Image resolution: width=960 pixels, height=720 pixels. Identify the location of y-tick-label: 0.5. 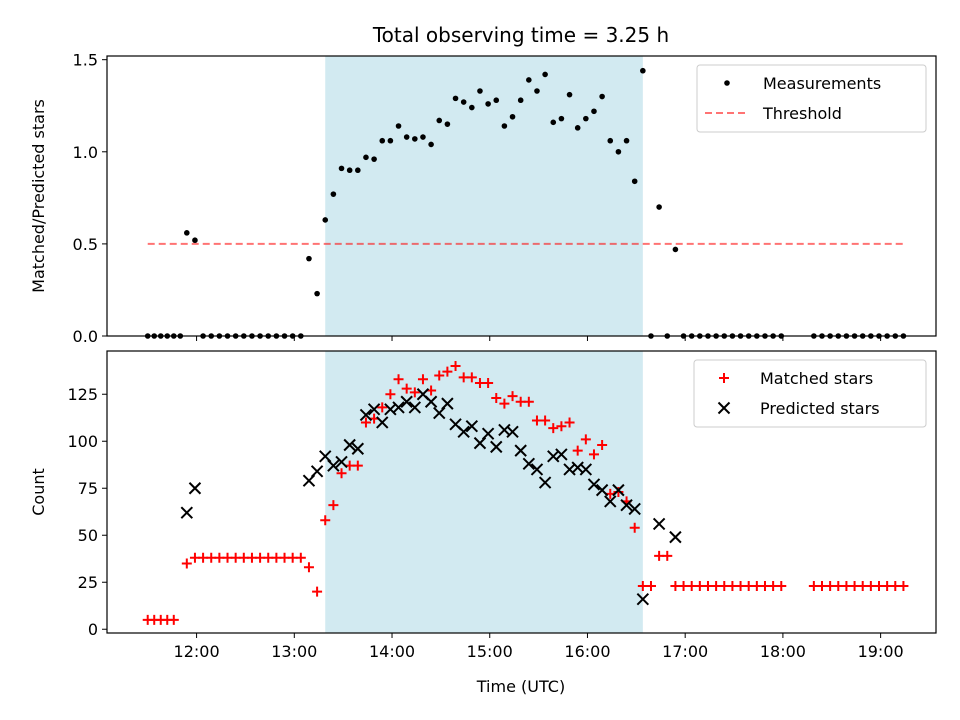
(85, 244).